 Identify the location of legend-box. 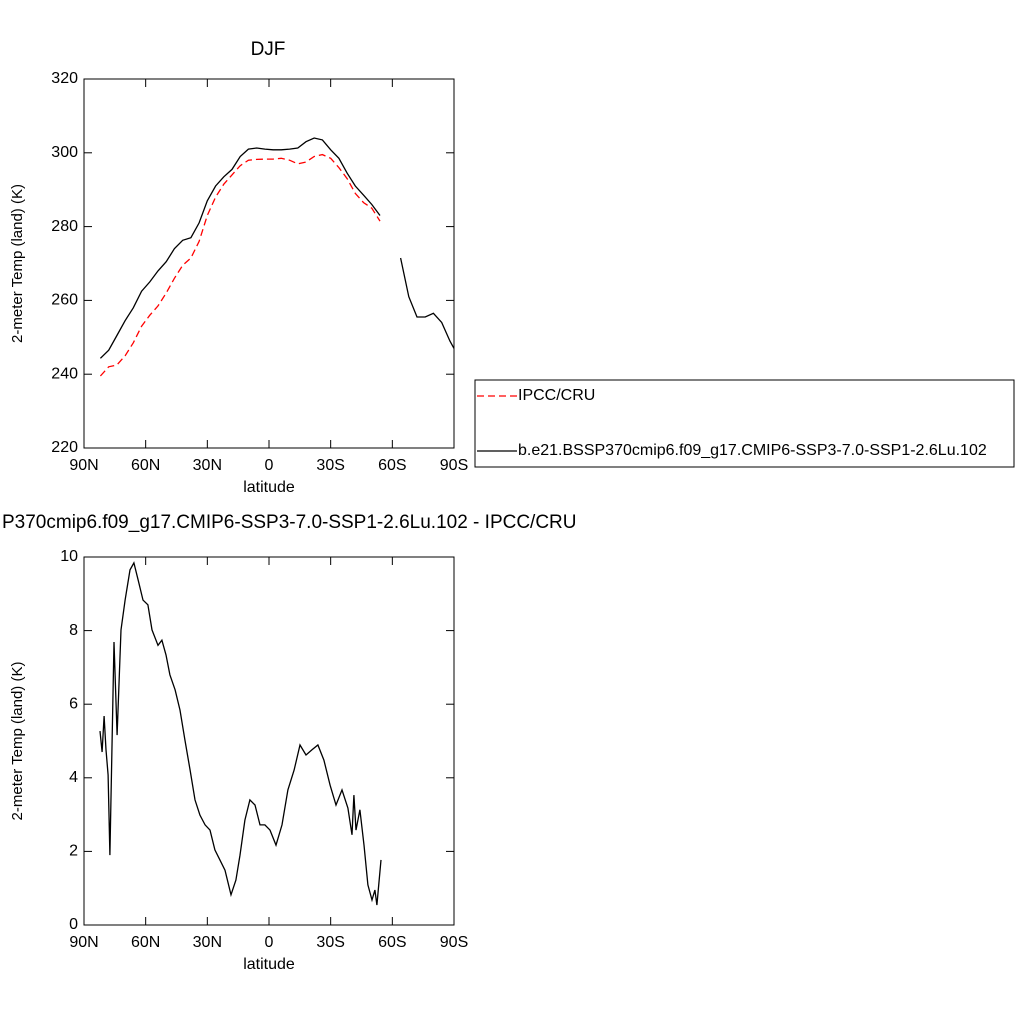
(744, 423).